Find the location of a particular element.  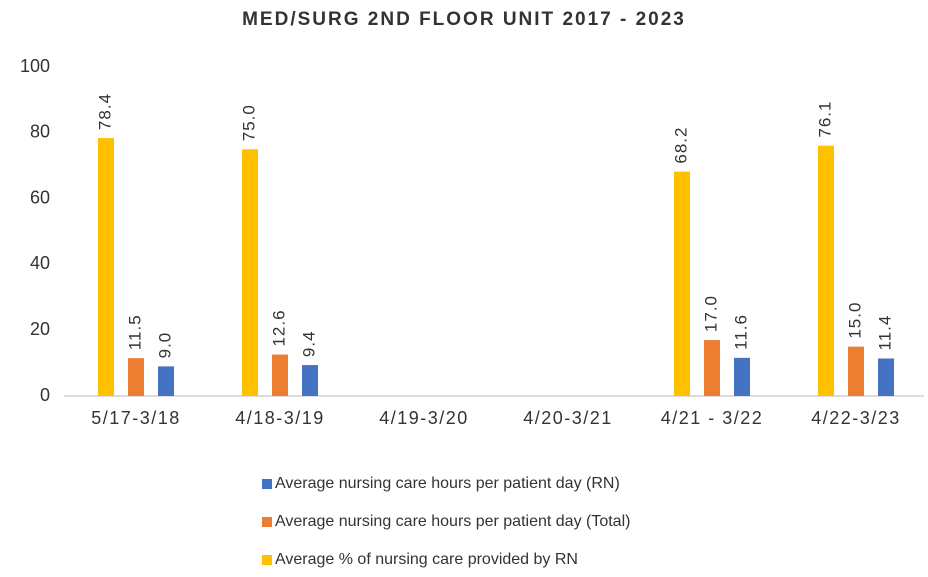

value-label: 76.1 is located at coordinates (824, 119).